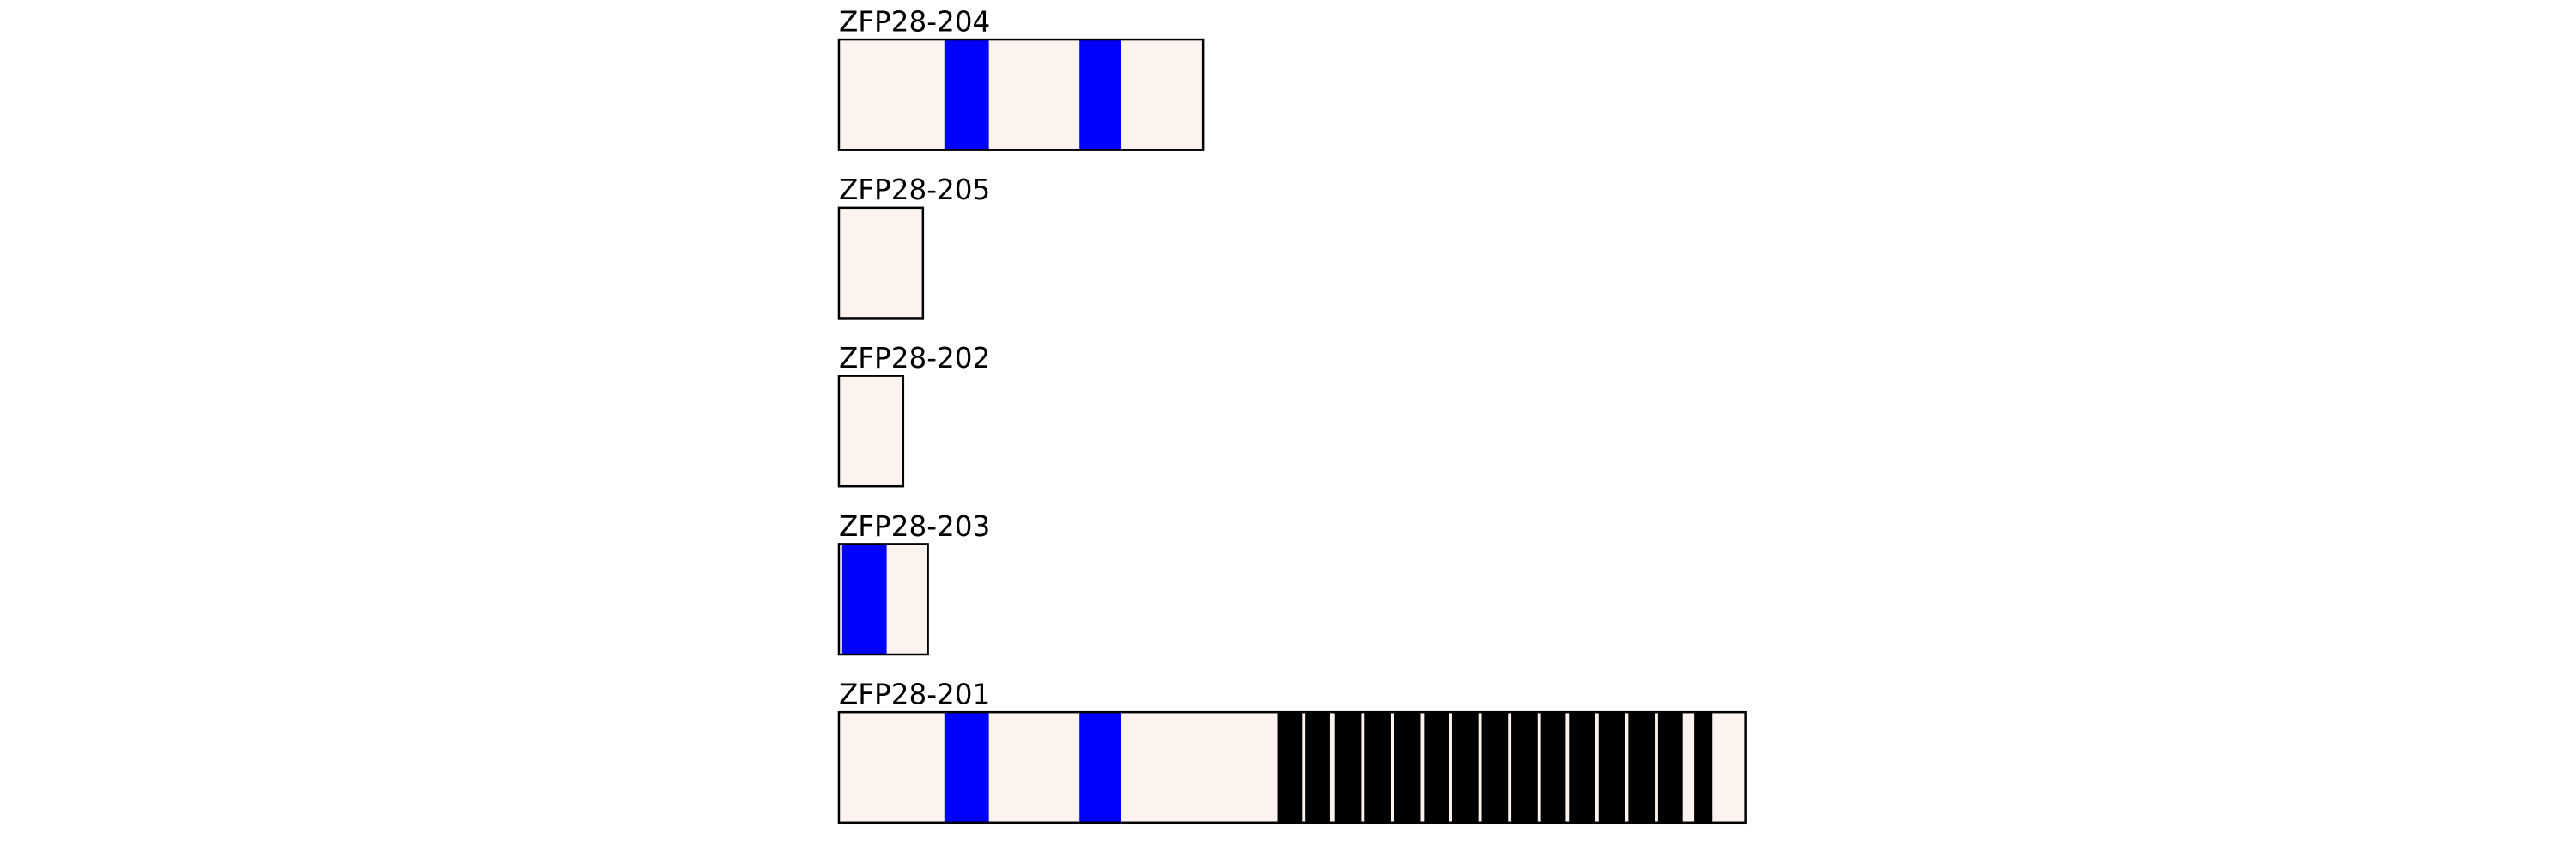  What do you see at coordinates (914, 359) in the screenshot?
I see `track-label: ZFP28-202` at bounding box center [914, 359].